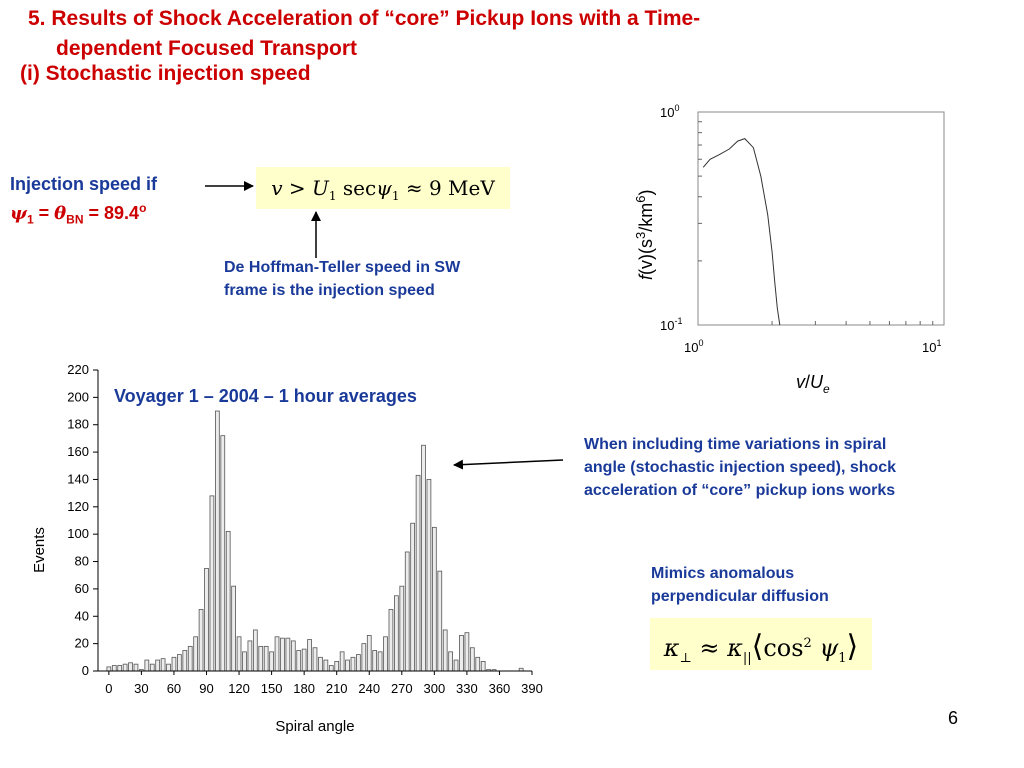  What do you see at coordinates (821, 218) in the screenshot?
I see `spectrum-plot-area` at bounding box center [821, 218].